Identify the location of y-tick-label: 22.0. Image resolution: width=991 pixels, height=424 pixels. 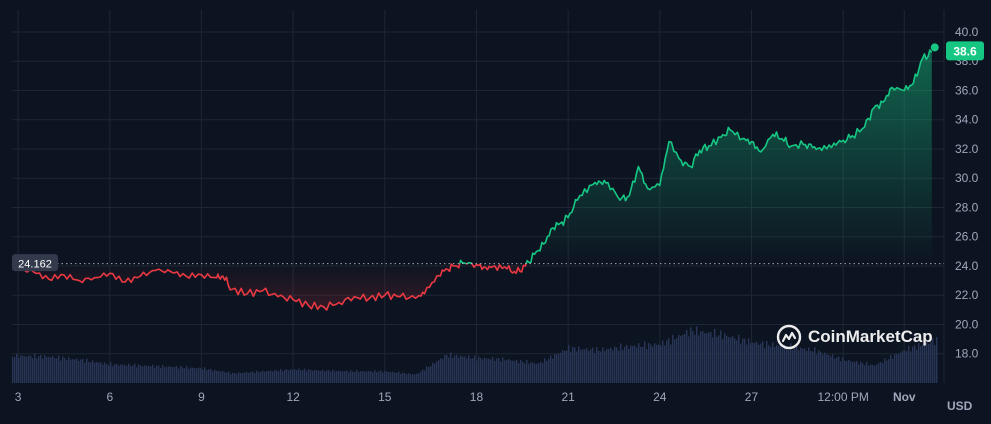
(967, 295).